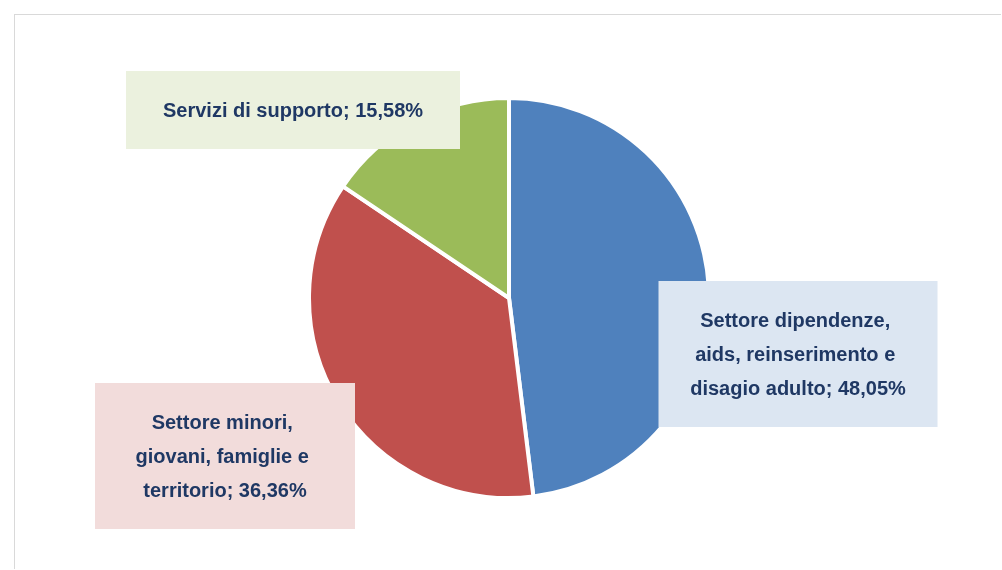 The width and height of the screenshot is (1002, 570). I want to click on slice-label: Settore minori, giovani, famiglie e territorio; 36,36%, so click(225, 456).